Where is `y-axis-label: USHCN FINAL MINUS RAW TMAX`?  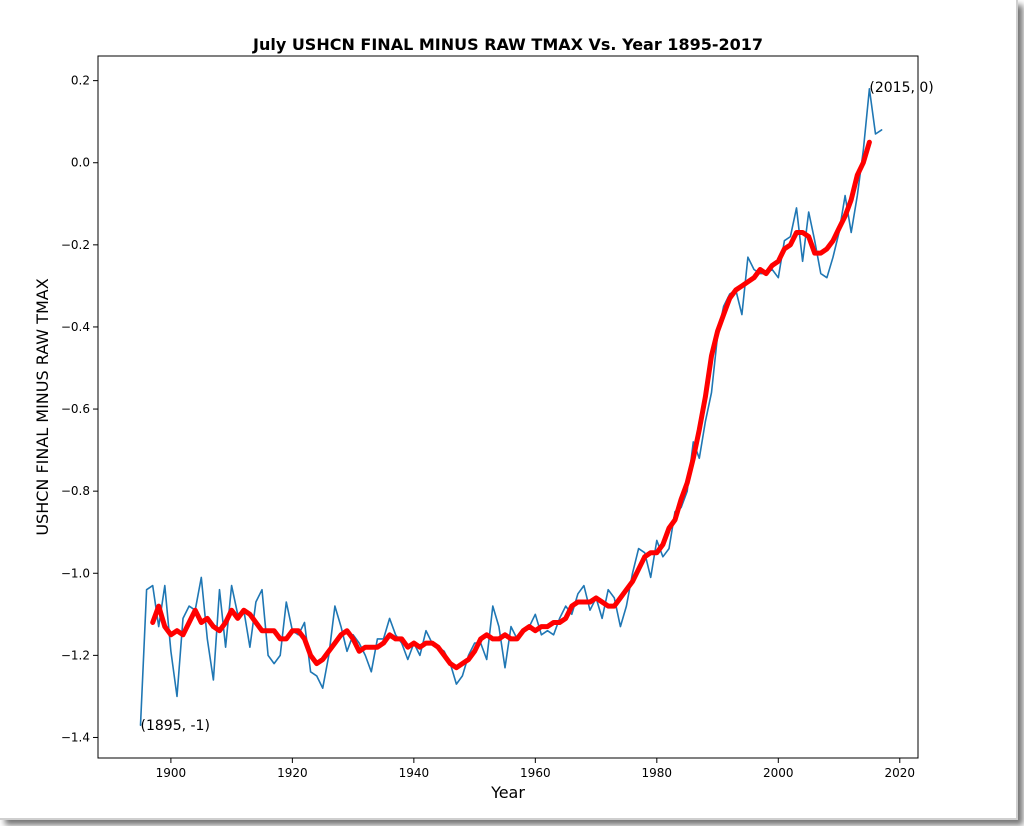 y-axis-label: USHCN FINAL MINUS RAW TMAX is located at coordinates (42, 406).